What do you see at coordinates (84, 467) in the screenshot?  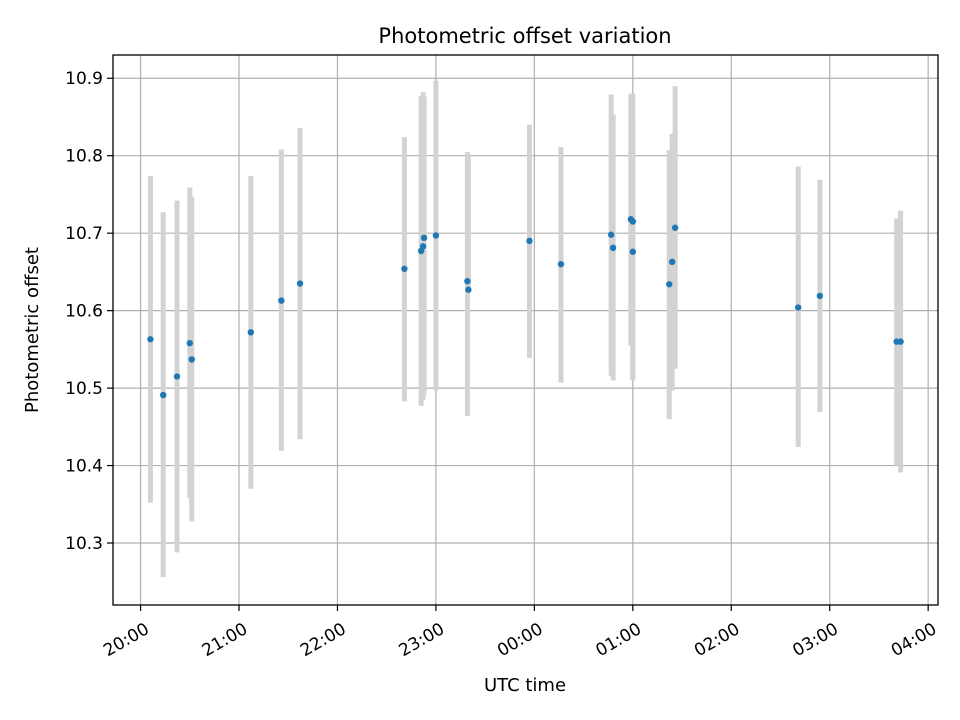 I see `y-tick-label: 10.4` at bounding box center [84, 467].